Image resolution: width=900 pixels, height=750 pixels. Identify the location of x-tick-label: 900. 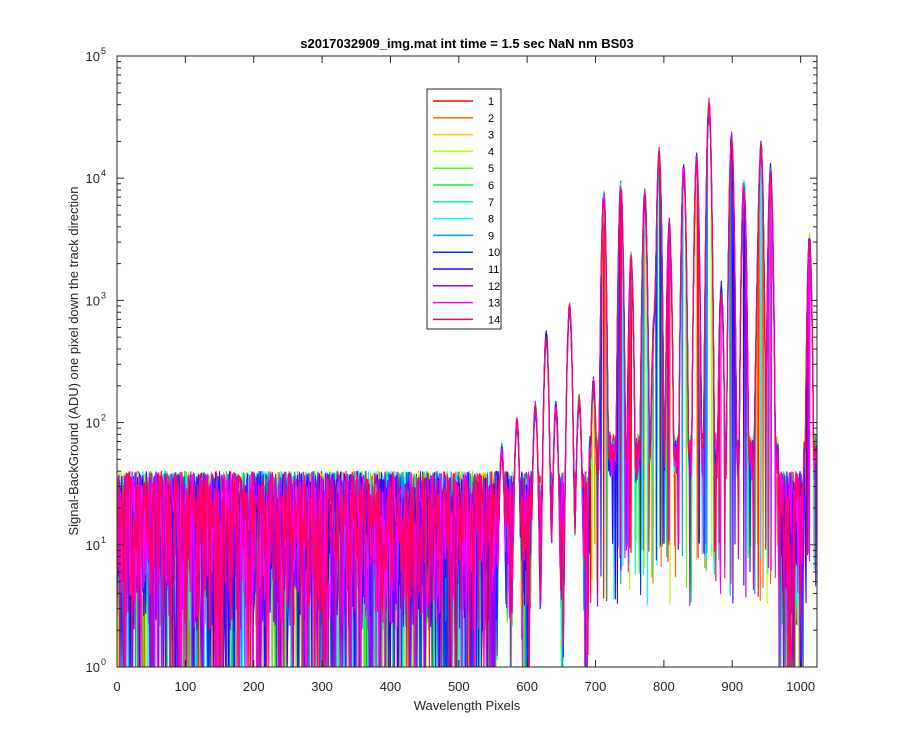
(732, 686).